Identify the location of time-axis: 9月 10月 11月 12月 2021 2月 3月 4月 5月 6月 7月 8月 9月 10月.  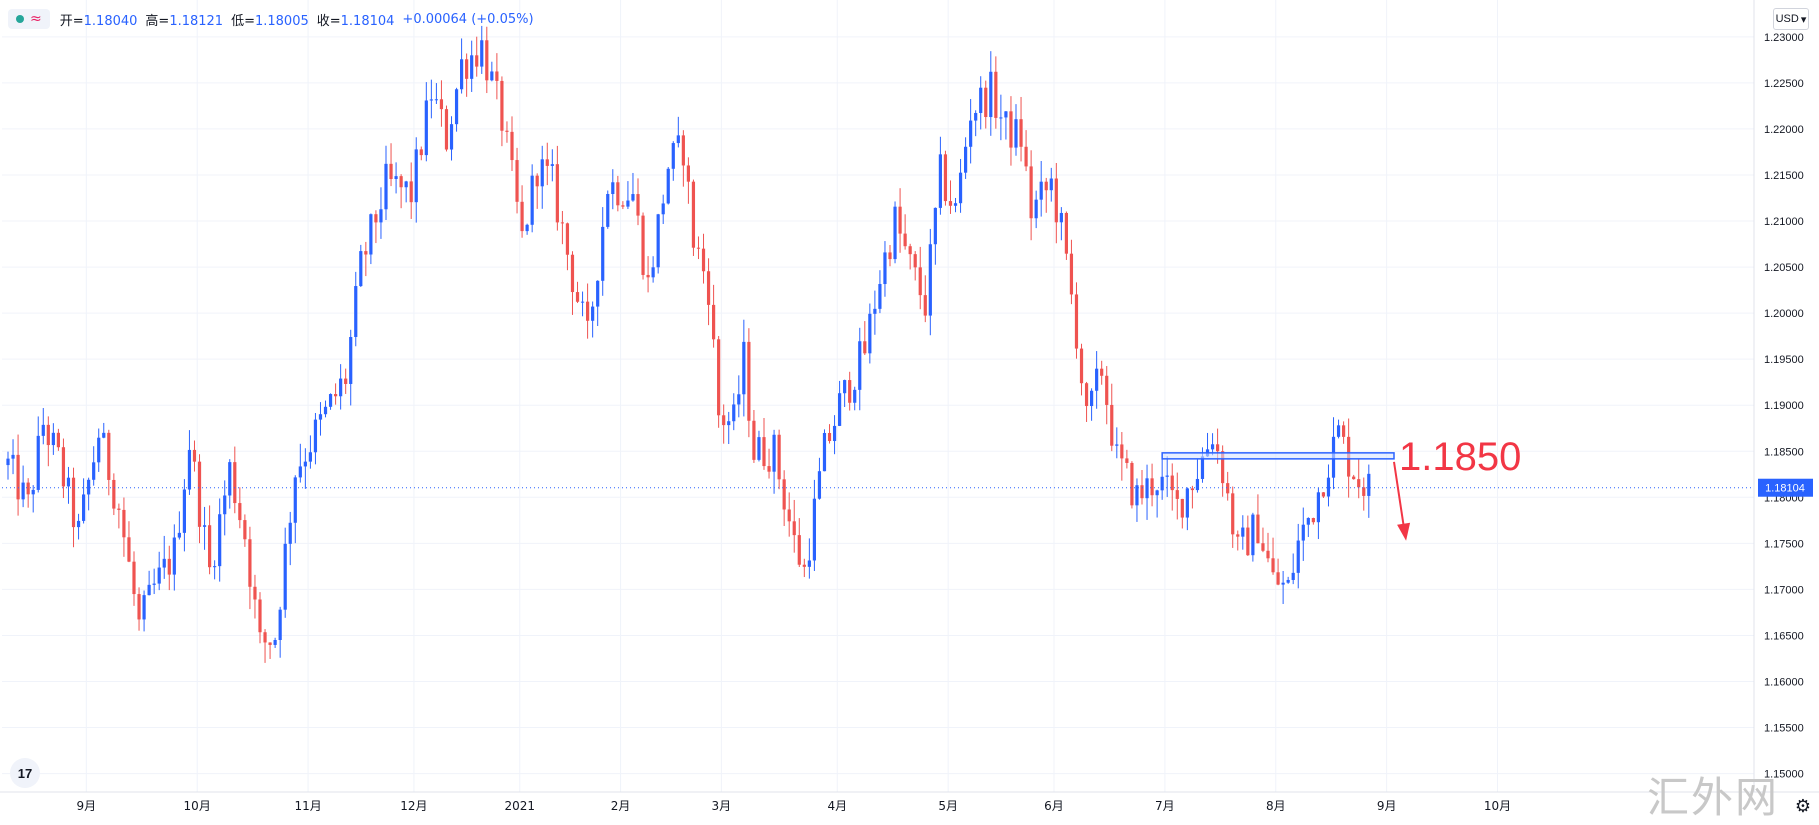
(793, 806).